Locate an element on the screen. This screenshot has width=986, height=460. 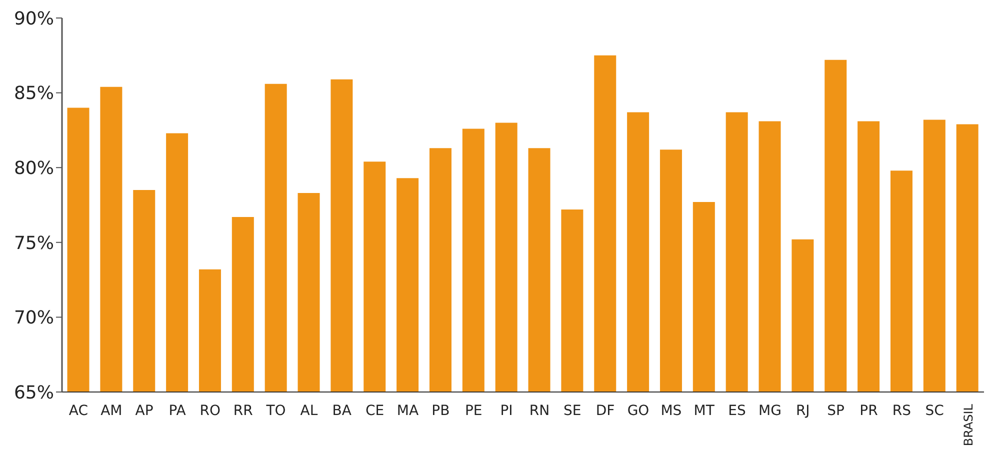
y-tick-label: 85% is located at coordinates (34, 93).